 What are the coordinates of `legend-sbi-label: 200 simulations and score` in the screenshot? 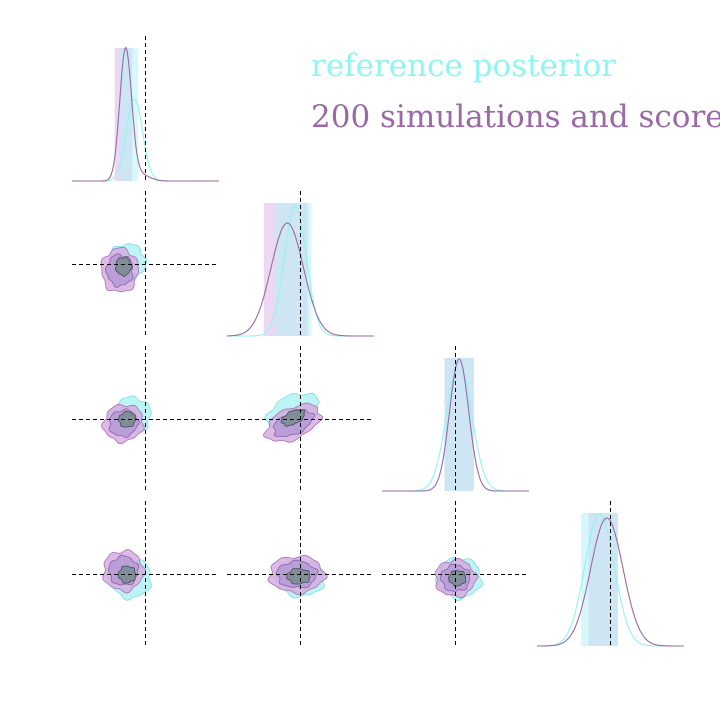 It's located at (515, 117).